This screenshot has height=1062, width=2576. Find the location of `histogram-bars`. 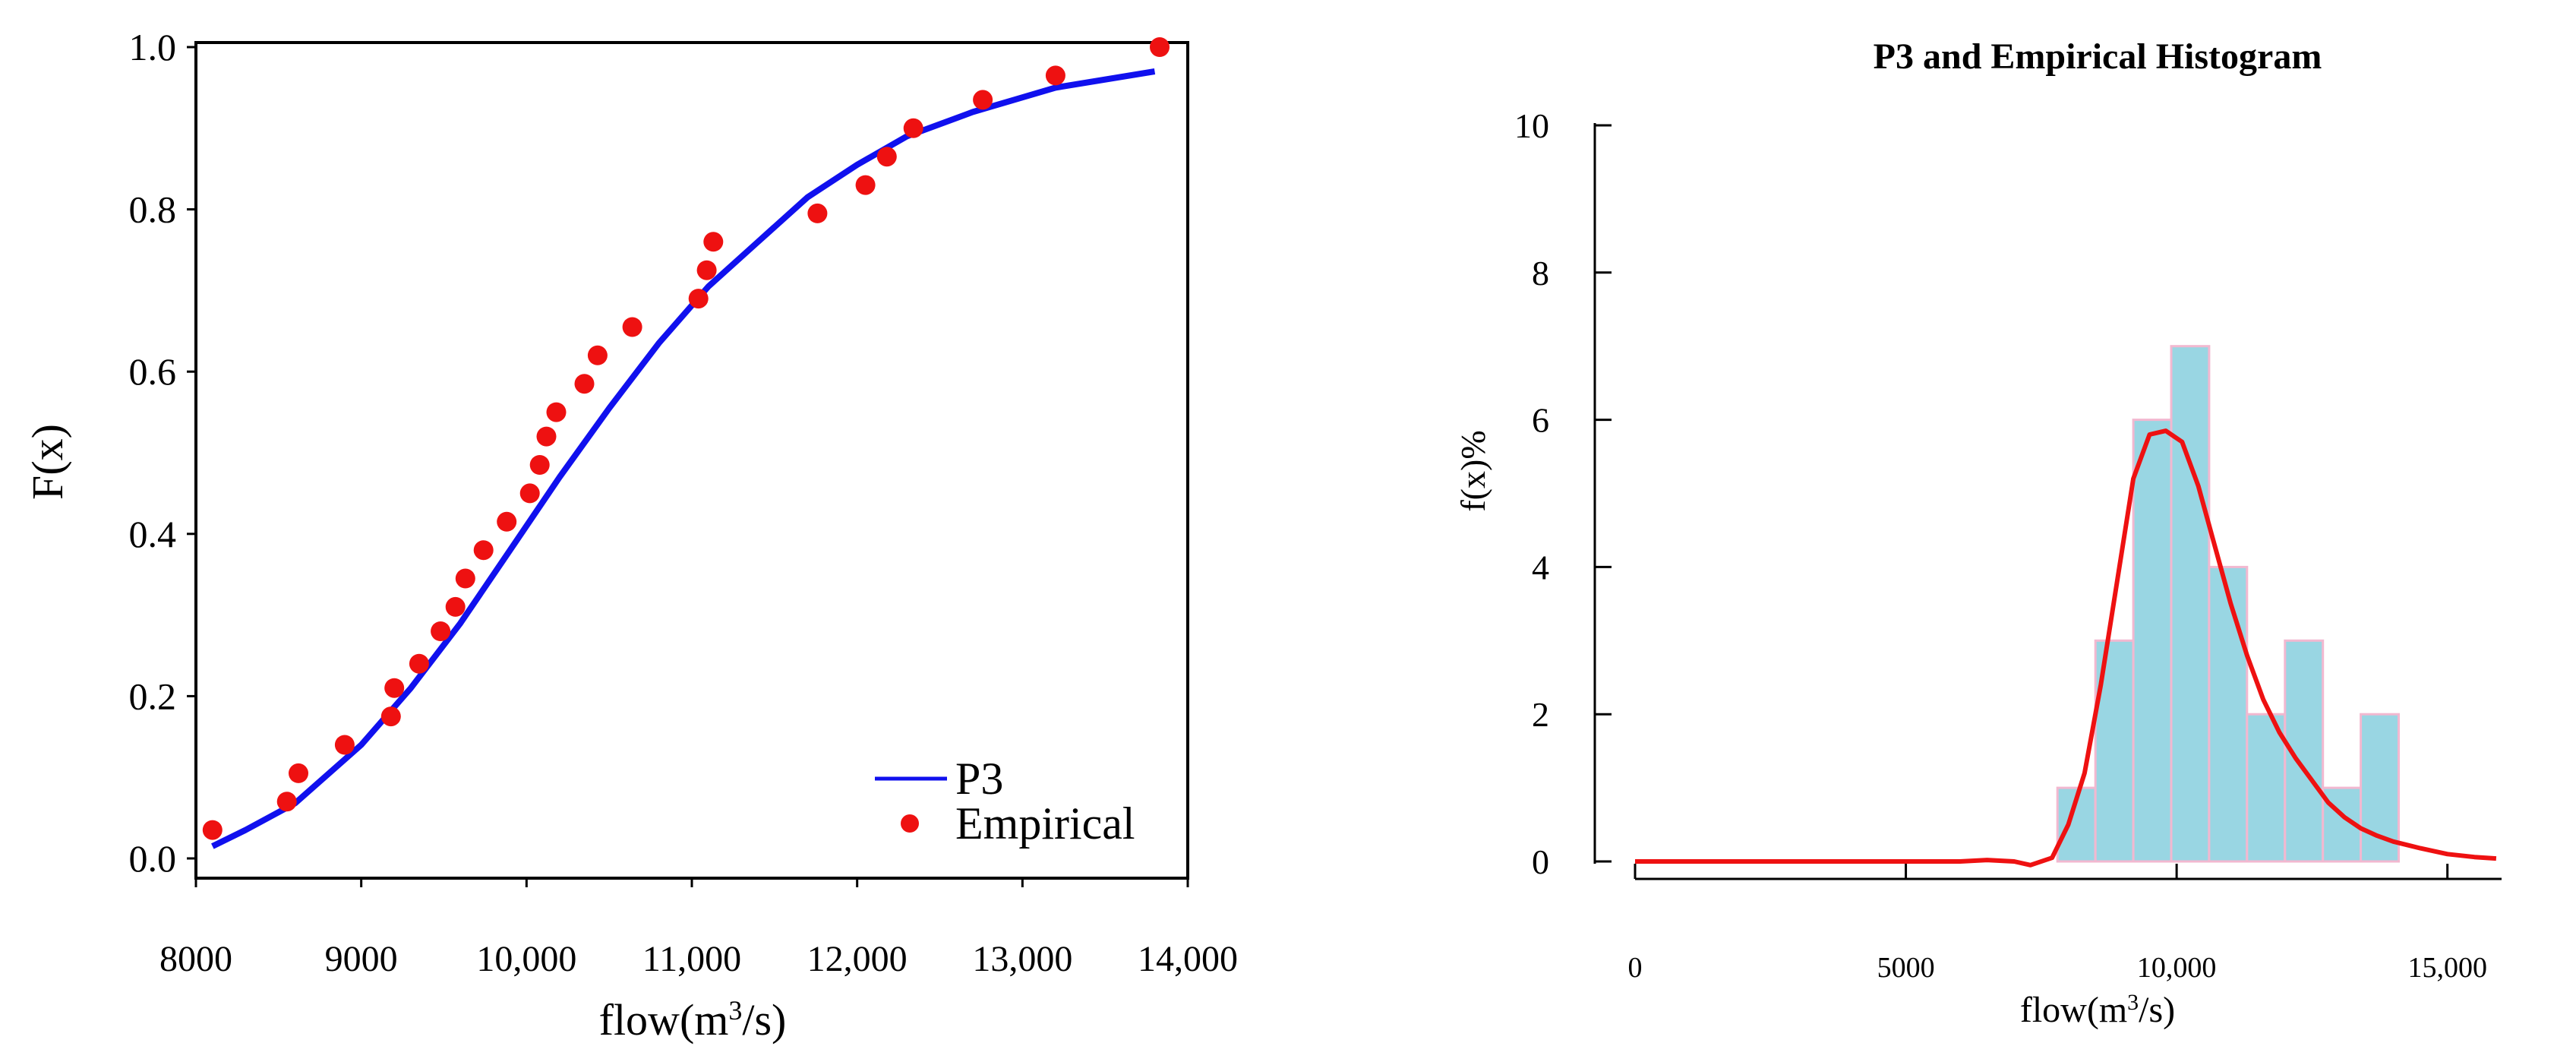

histogram-bars is located at coordinates (2228, 604).